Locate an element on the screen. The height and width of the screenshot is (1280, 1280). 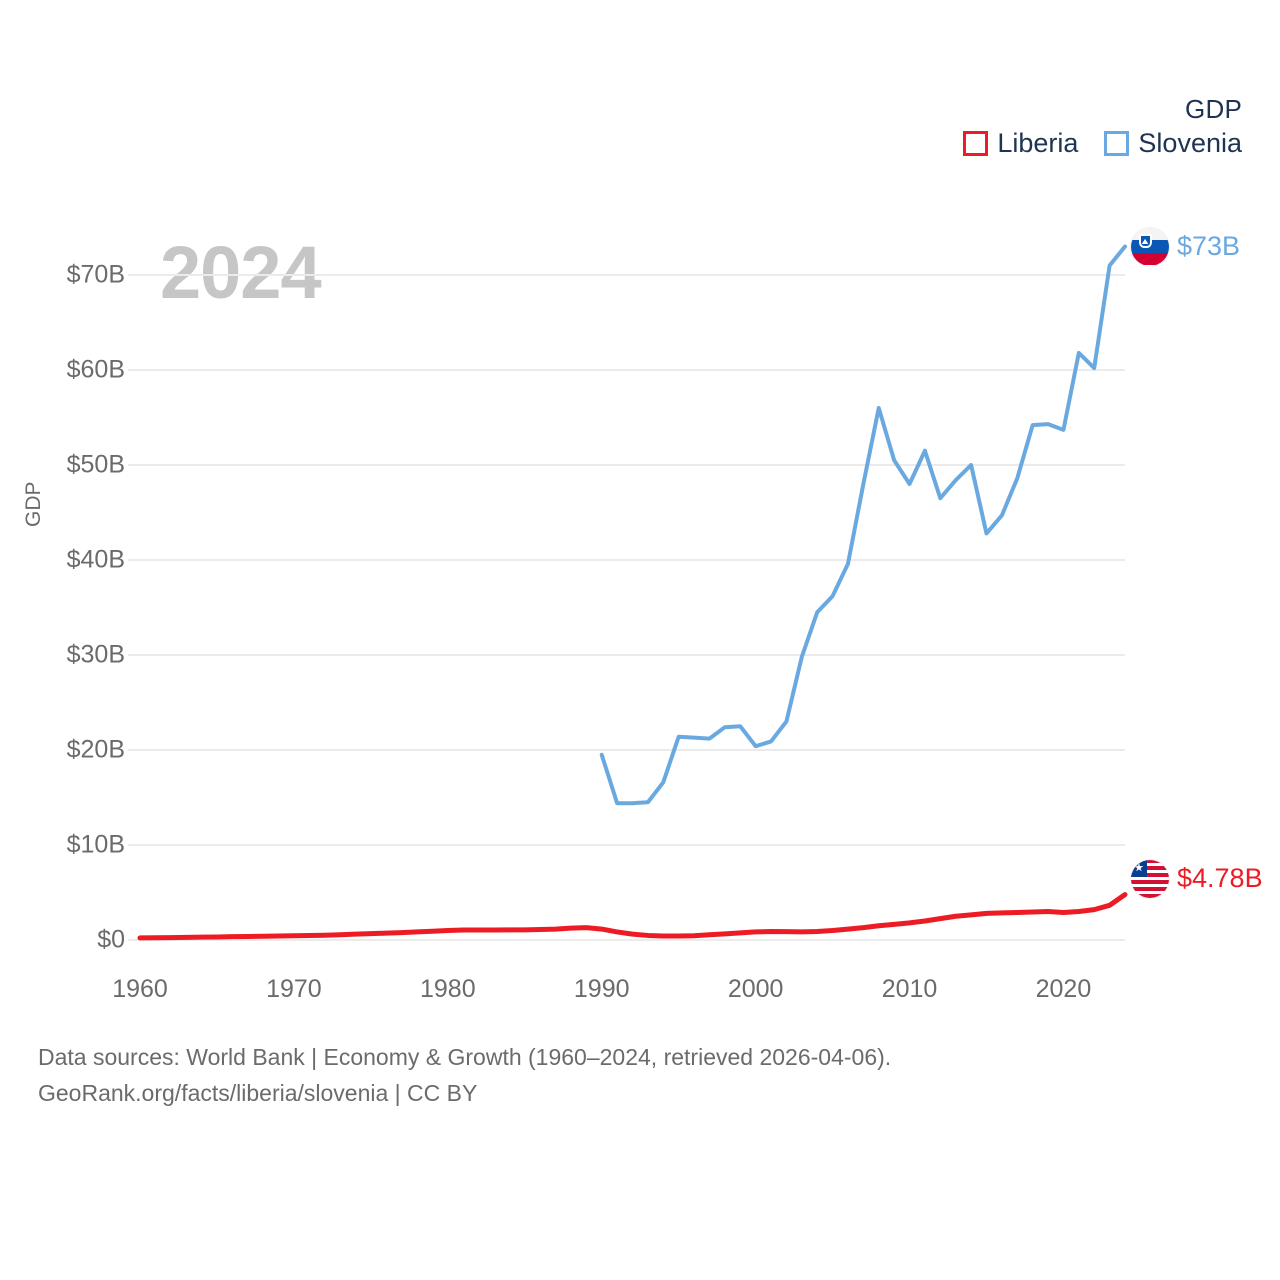
x-tick-label: 1970 is located at coordinates (294, 989).